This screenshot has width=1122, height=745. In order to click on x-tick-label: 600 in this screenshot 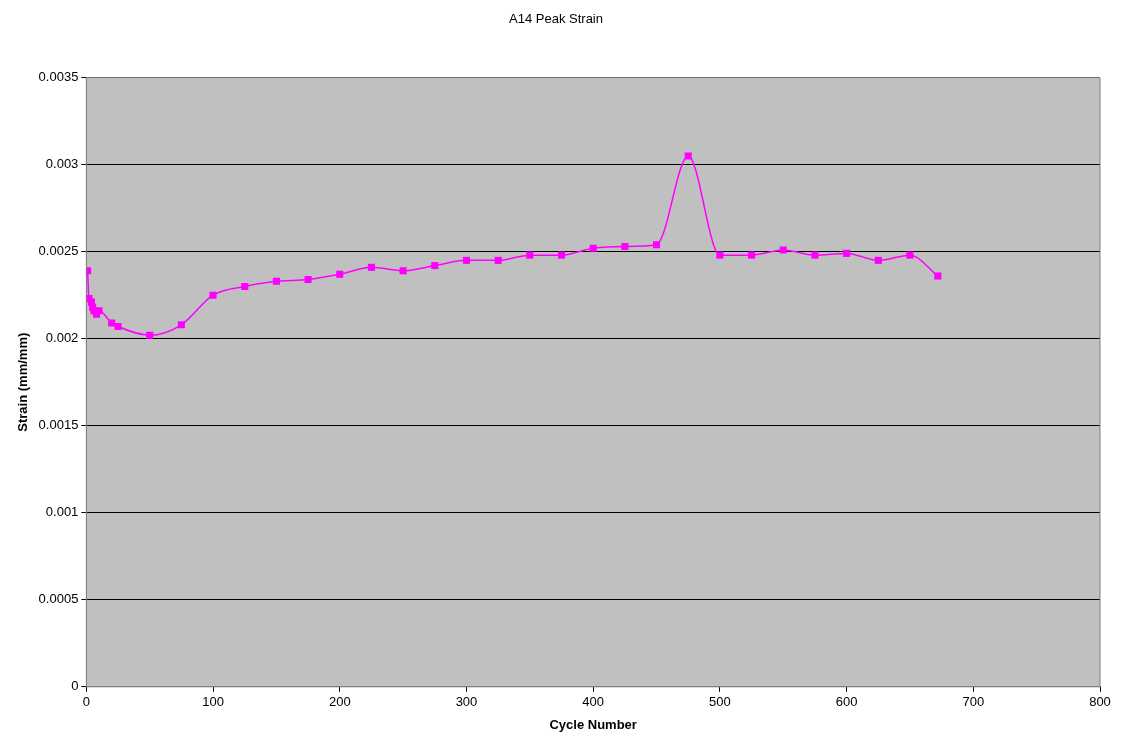, I will do `click(846, 702)`.